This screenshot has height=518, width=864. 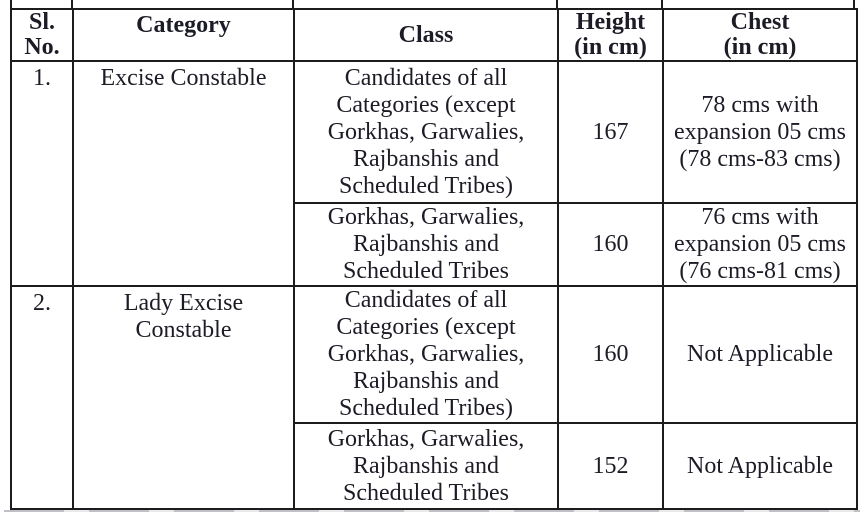 What do you see at coordinates (426, 35) in the screenshot?
I see `header-cell-class: Class` at bounding box center [426, 35].